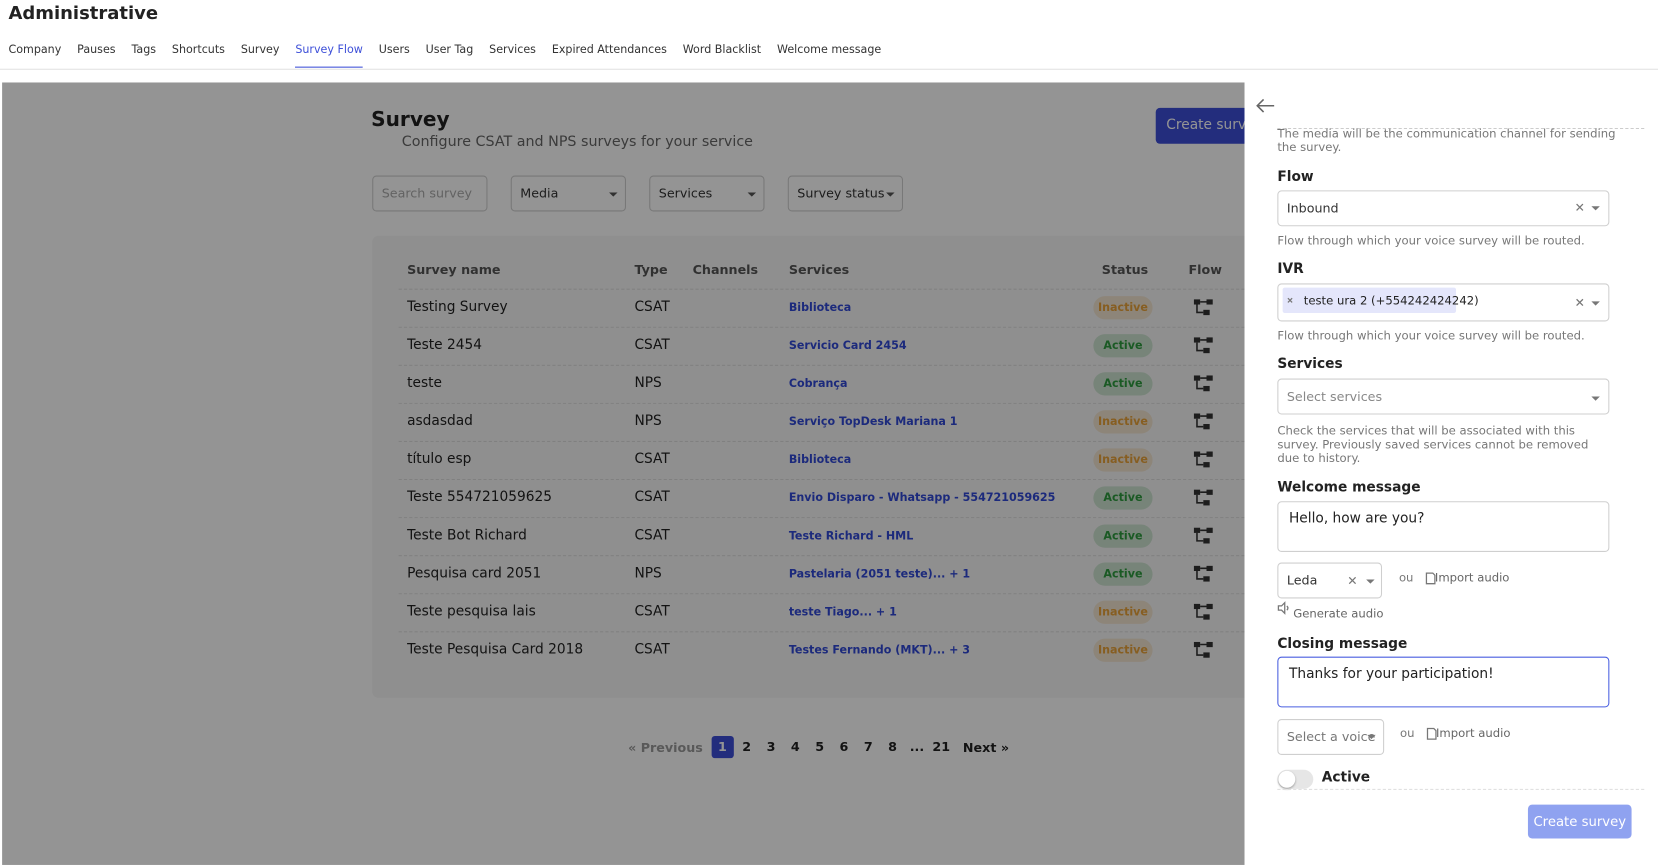 The image size is (1658, 865). I want to click on generate-audio: Generate audio, so click(1338, 613).